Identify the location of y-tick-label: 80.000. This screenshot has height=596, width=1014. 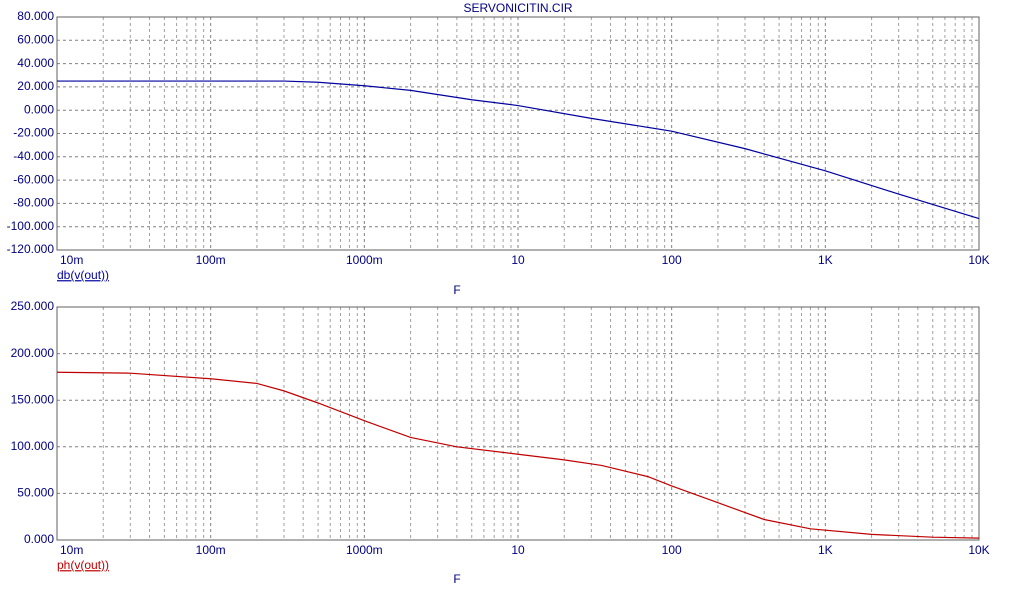
(35, 16).